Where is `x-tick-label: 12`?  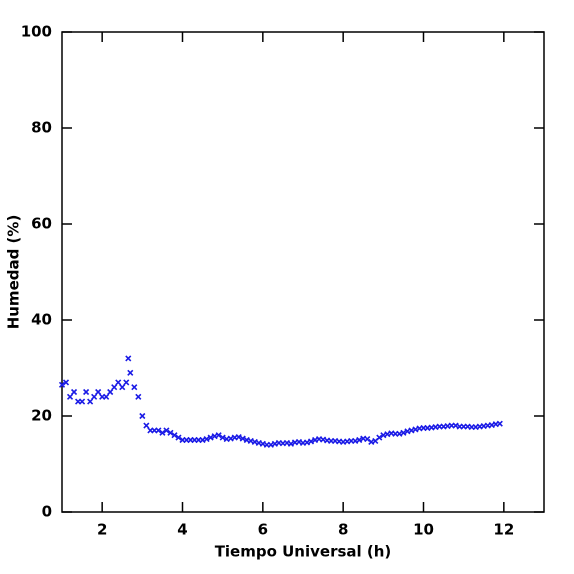 x-tick-label: 12 is located at coordinates (503, 530).